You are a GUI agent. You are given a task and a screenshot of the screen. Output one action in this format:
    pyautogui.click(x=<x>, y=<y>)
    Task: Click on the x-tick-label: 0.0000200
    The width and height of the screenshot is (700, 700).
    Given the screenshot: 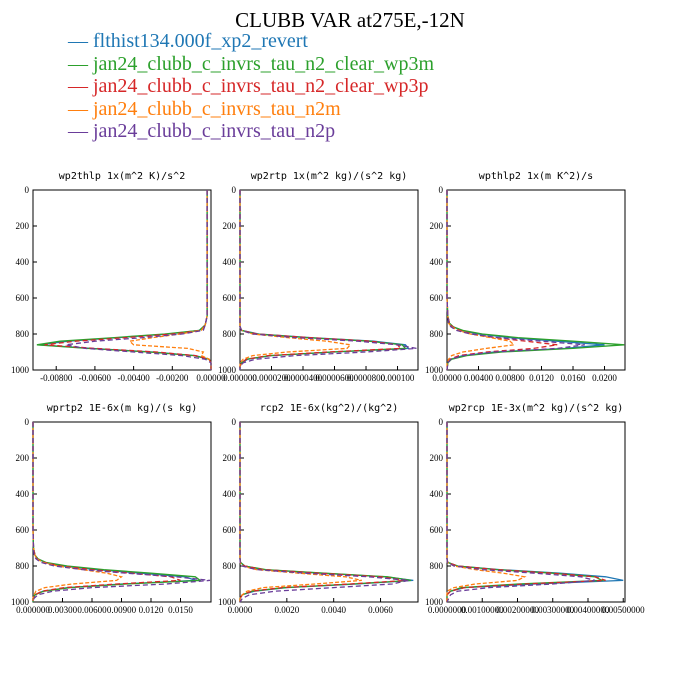 What is the action you would take?
    pyautogui.click(x=271, y=378)
    